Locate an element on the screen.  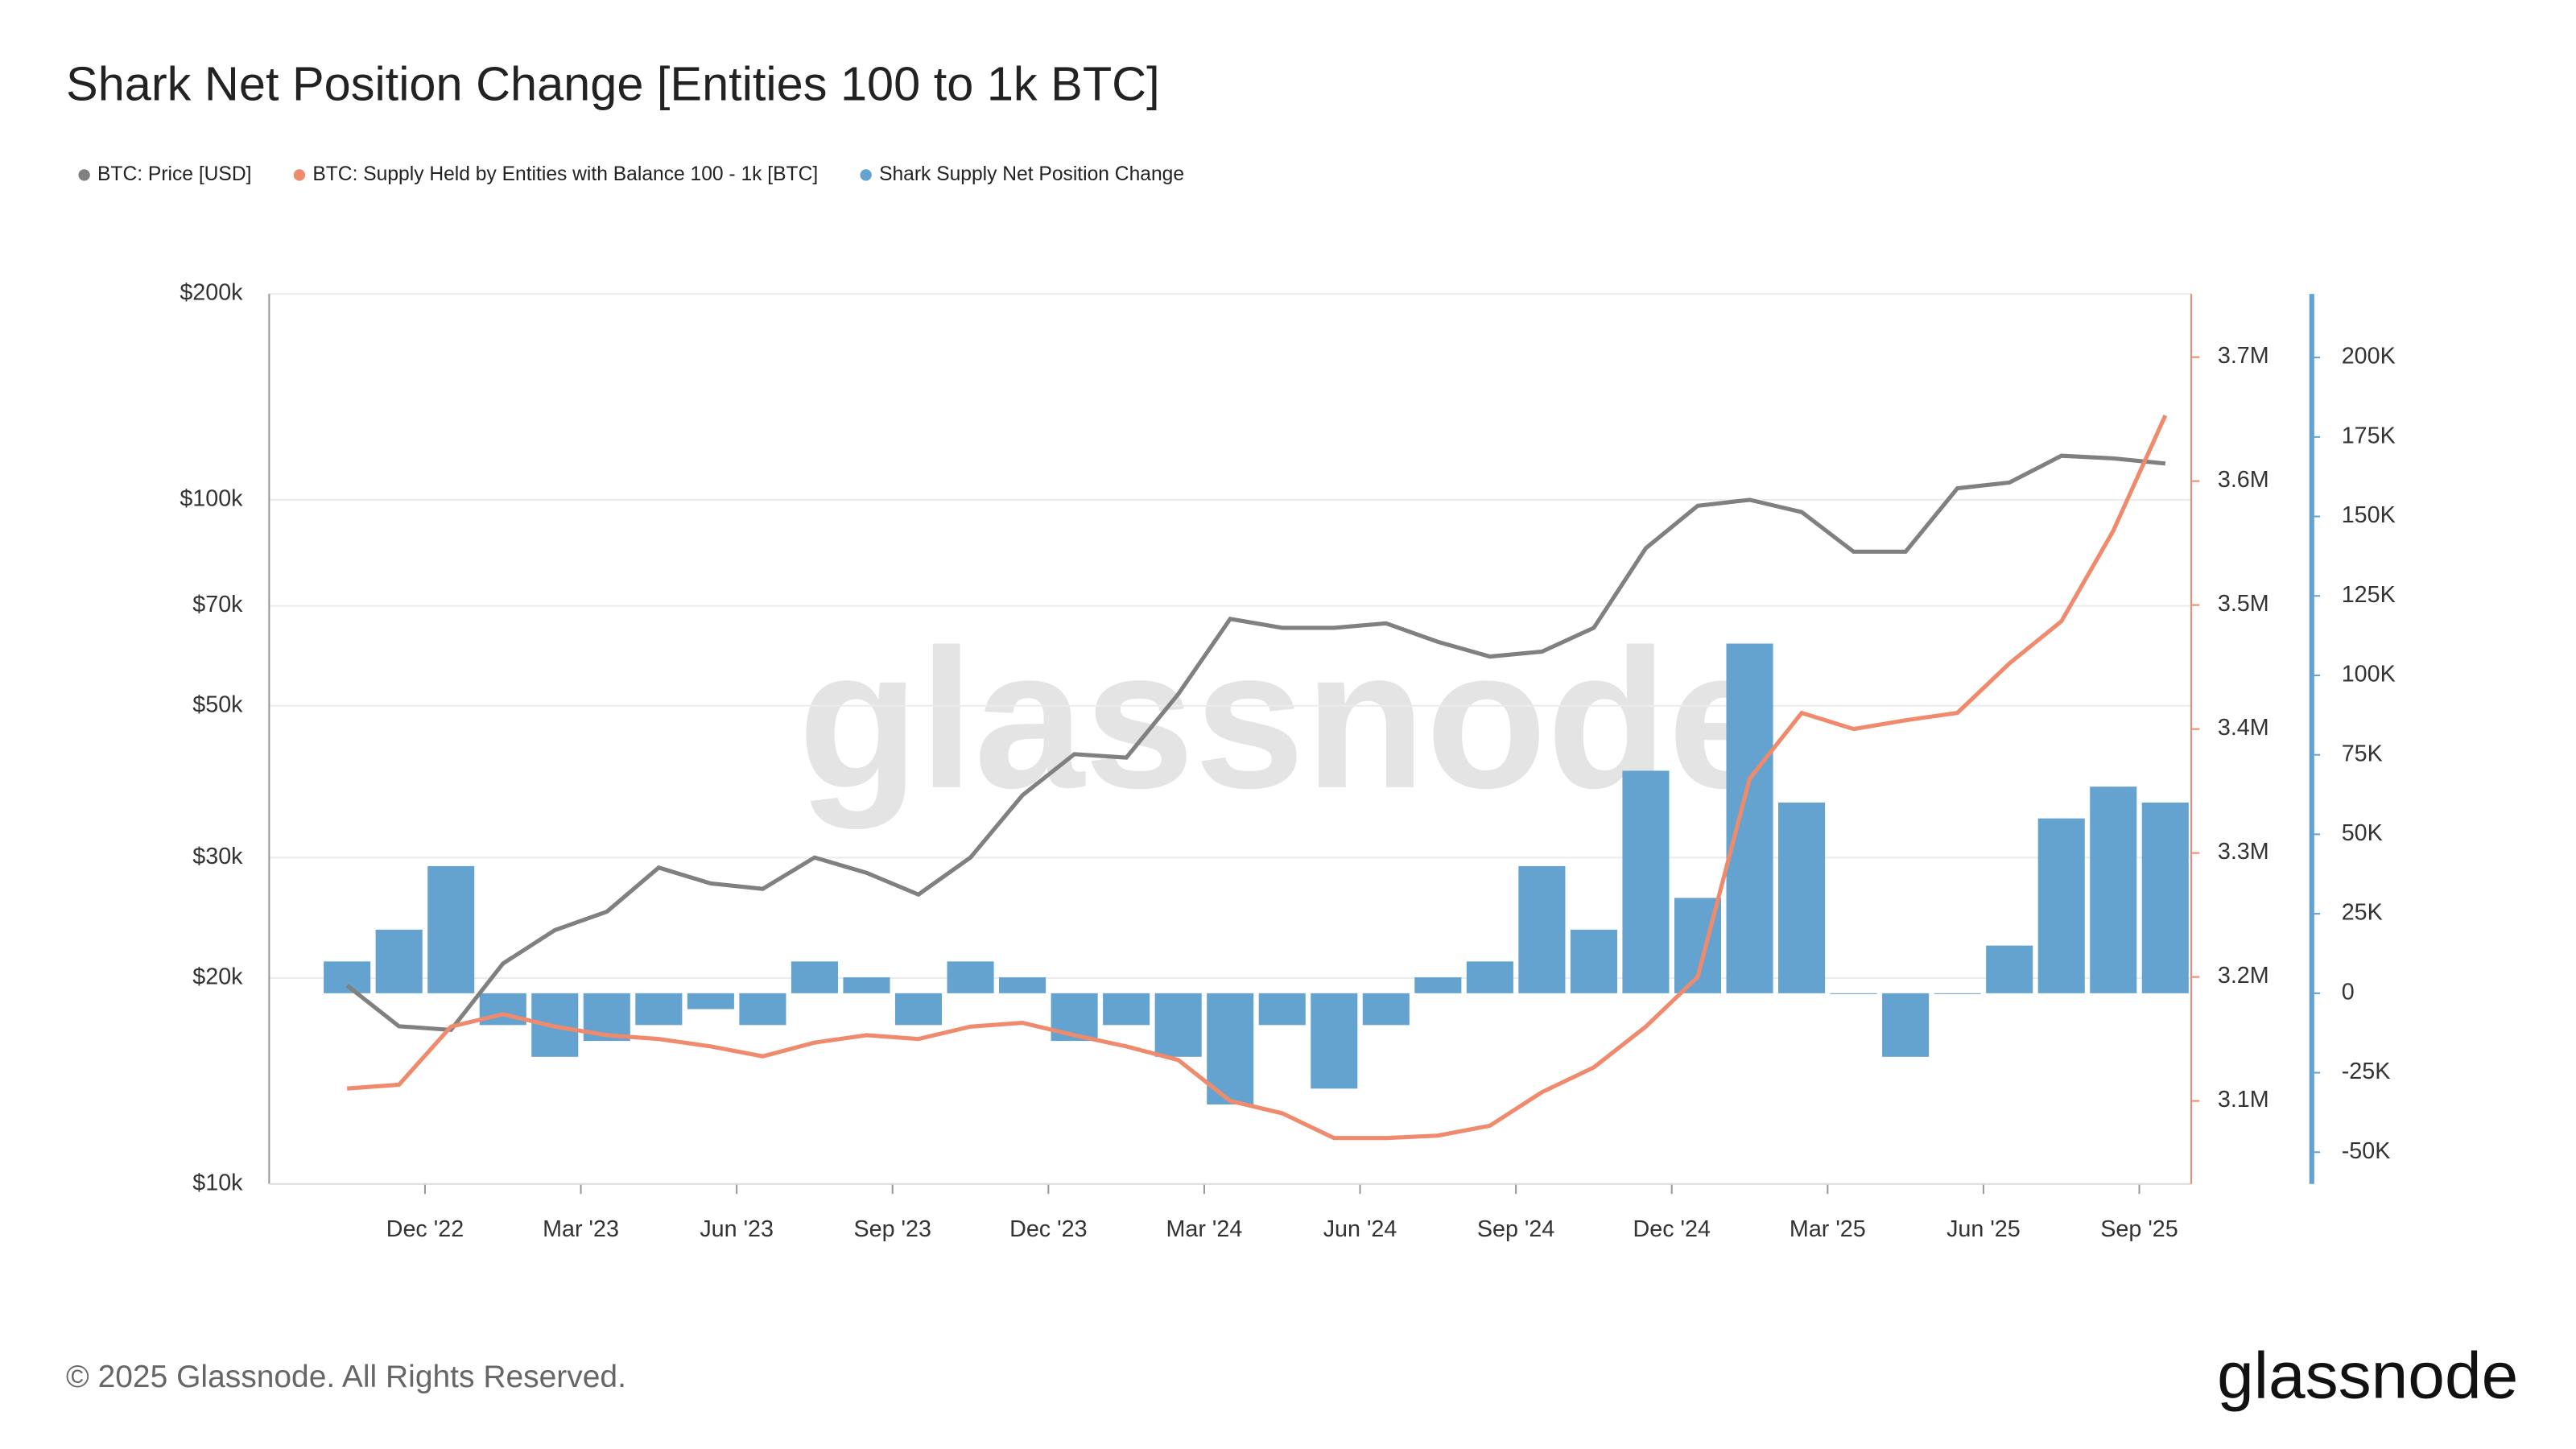
y3-tick-label: 150K is located at coordinates (2369, 515).